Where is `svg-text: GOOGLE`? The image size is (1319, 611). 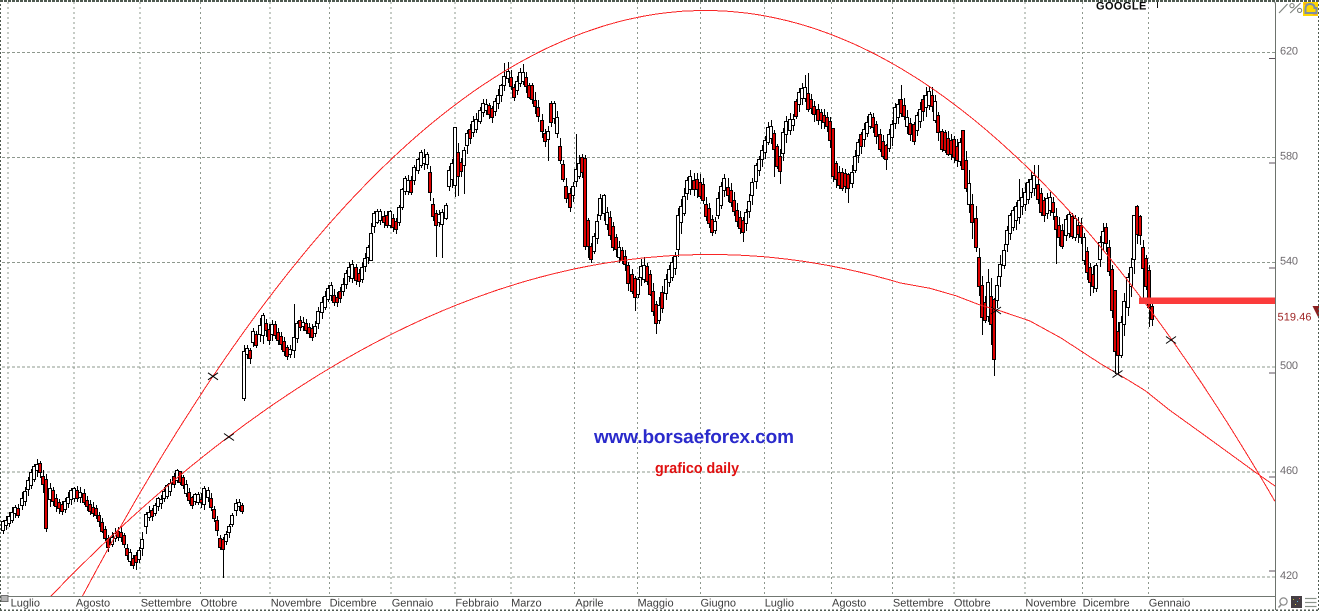 svg-text: GOOGLE is located at coordinates (1121, 7).